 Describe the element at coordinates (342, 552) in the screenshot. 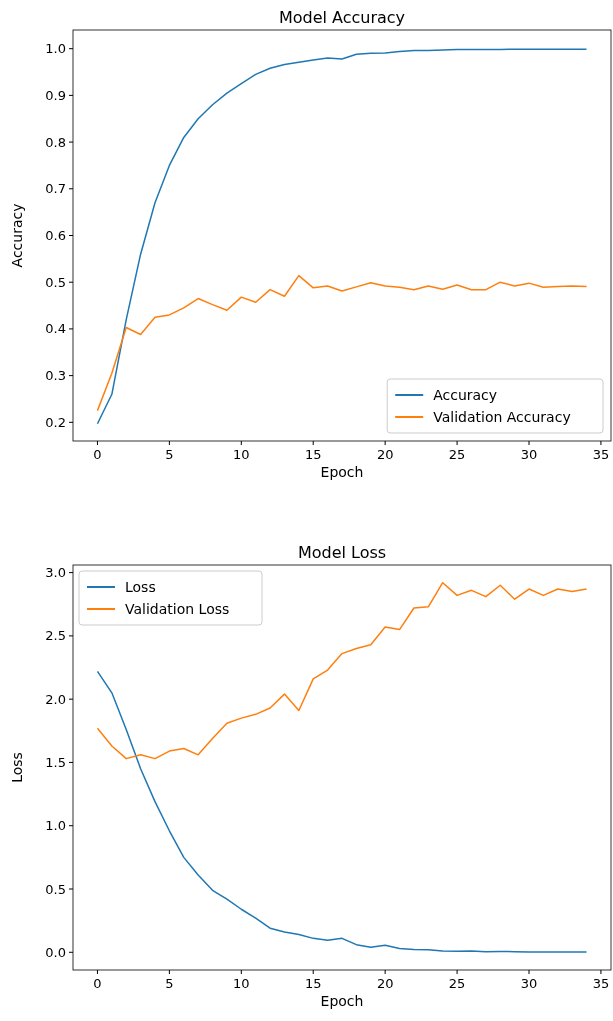

I see `chart-title: Model Loss` at that location.